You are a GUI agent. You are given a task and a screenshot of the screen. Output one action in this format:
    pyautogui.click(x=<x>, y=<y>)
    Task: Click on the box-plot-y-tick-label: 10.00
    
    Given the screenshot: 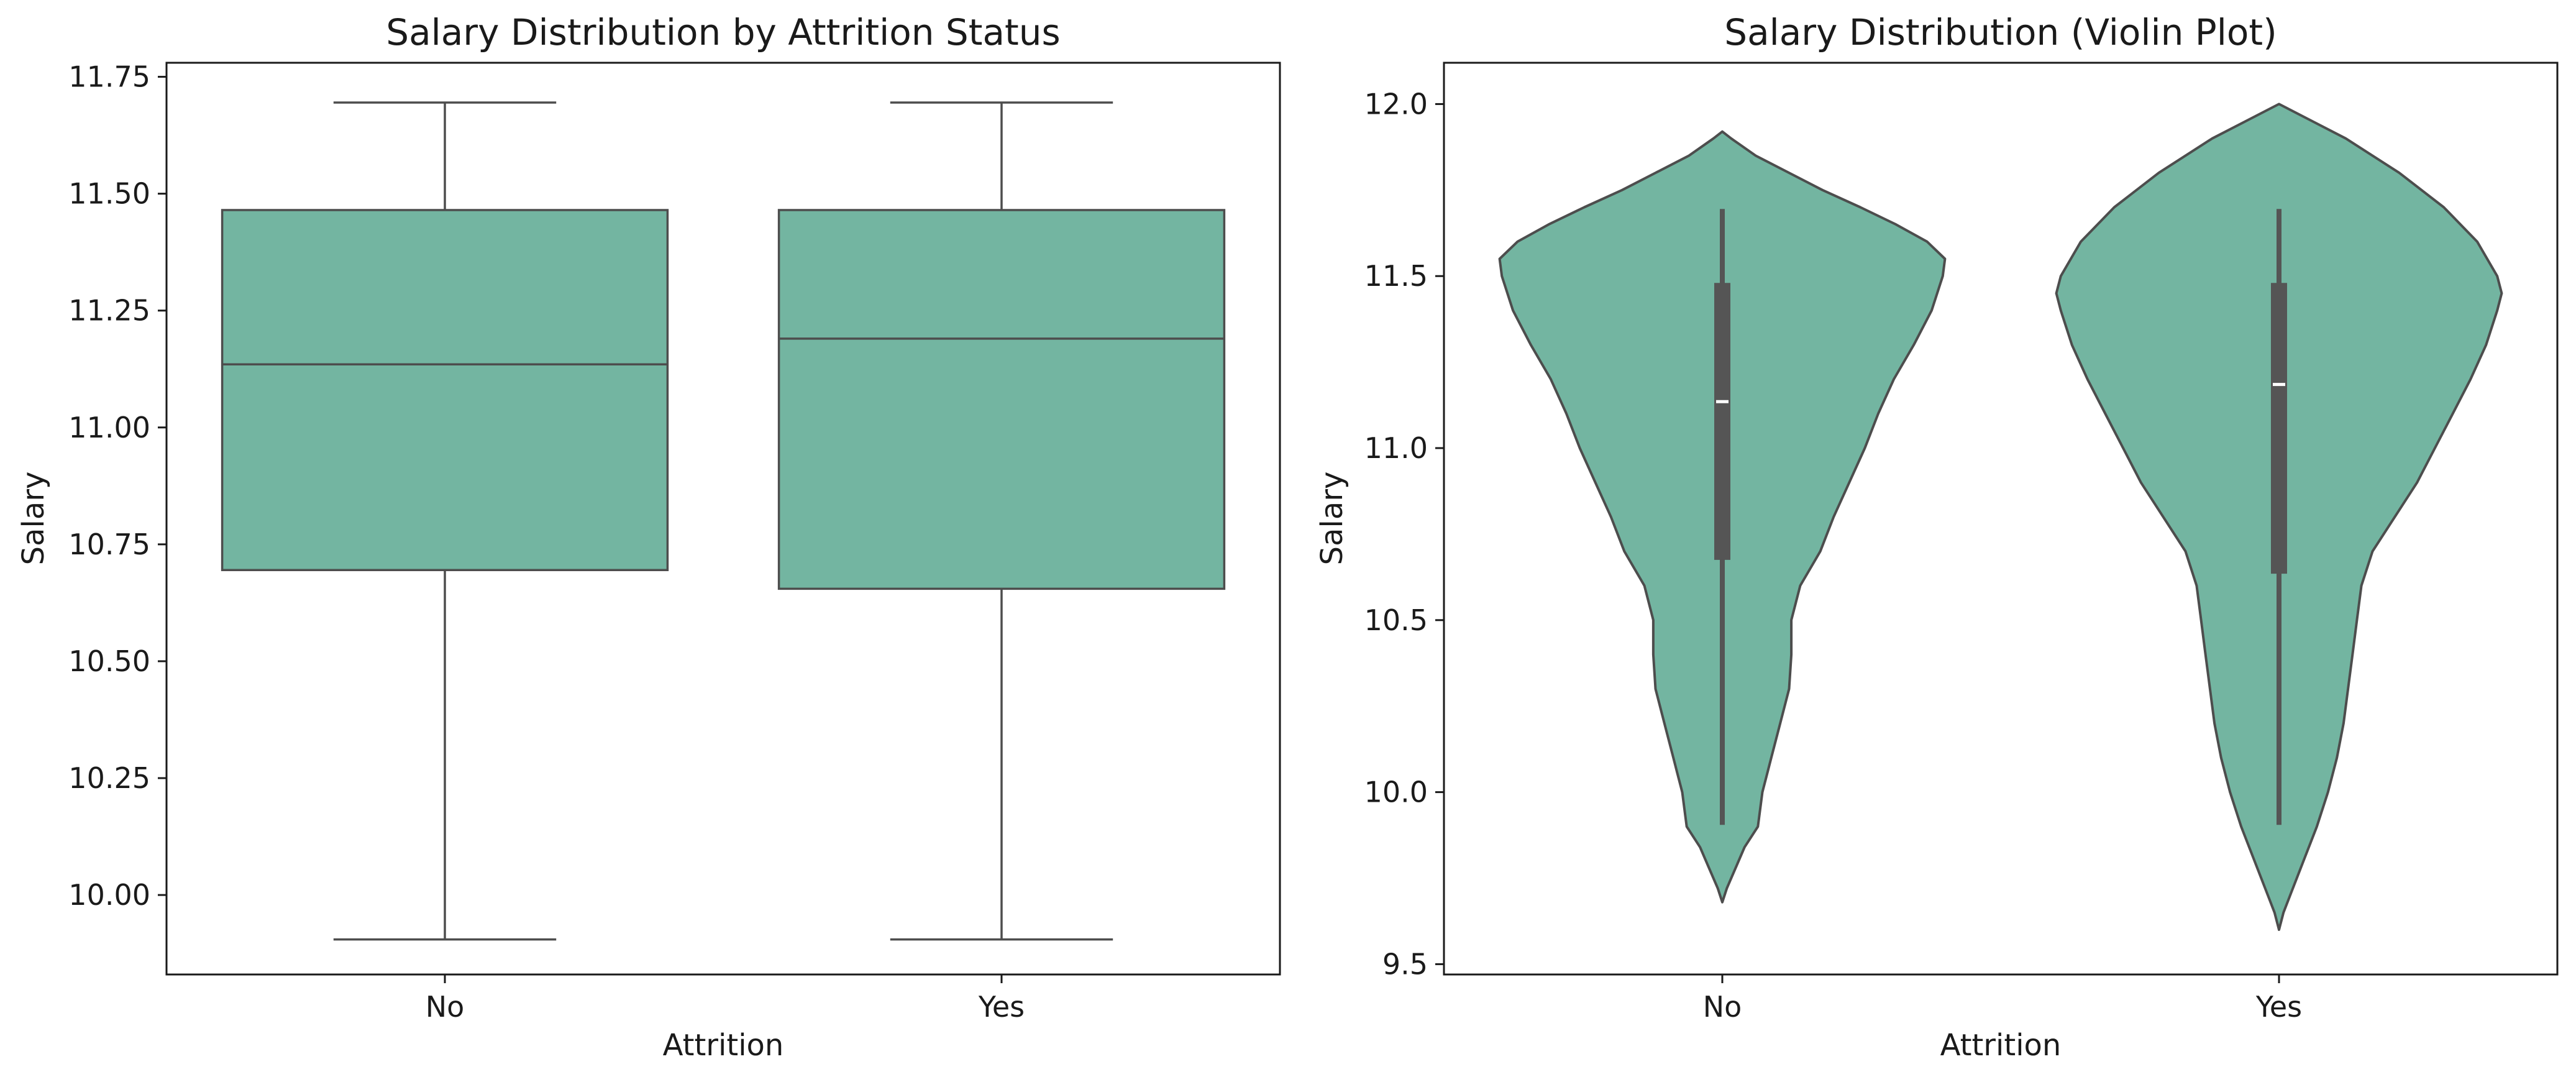 What is the action you would take?
    pyautogui.click(x=109, y=895)
    